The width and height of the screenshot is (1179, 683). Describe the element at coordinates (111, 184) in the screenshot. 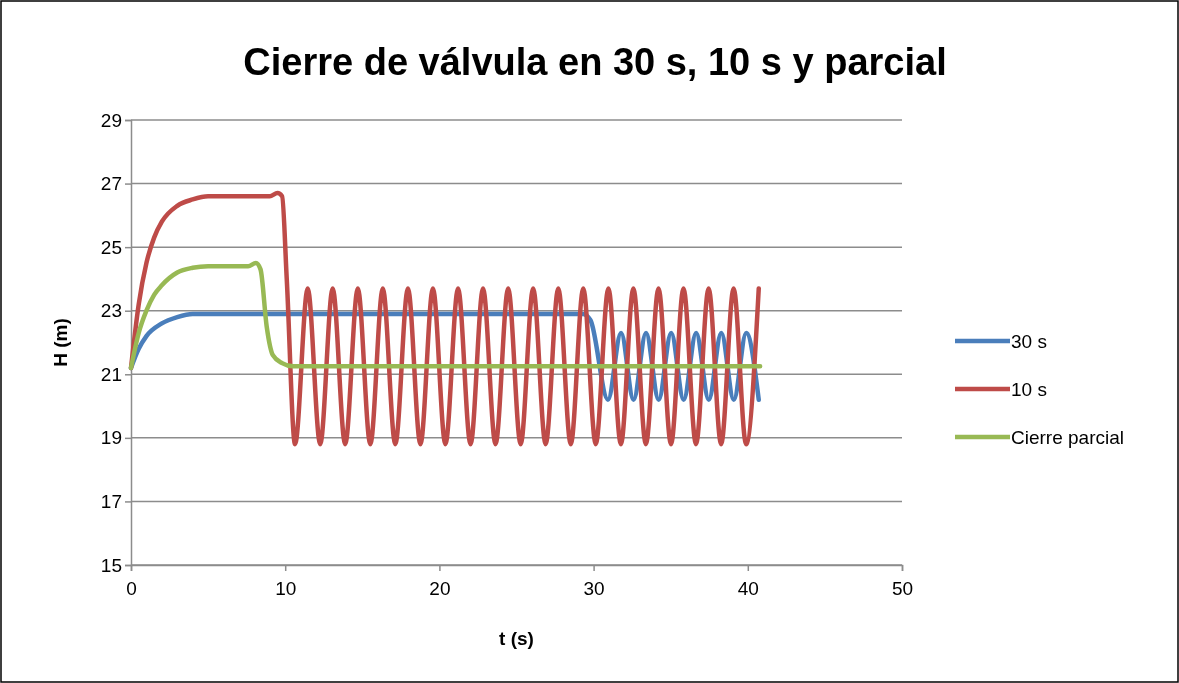

I see `y-tick-label: 27` at that location.